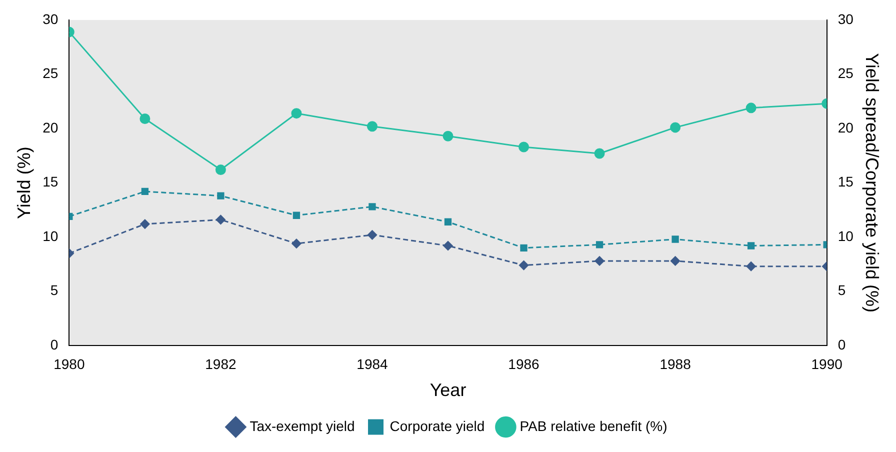 This screenshot has height=452, width=896. I want to click on y-tick-label: 15, so click(50, 182).